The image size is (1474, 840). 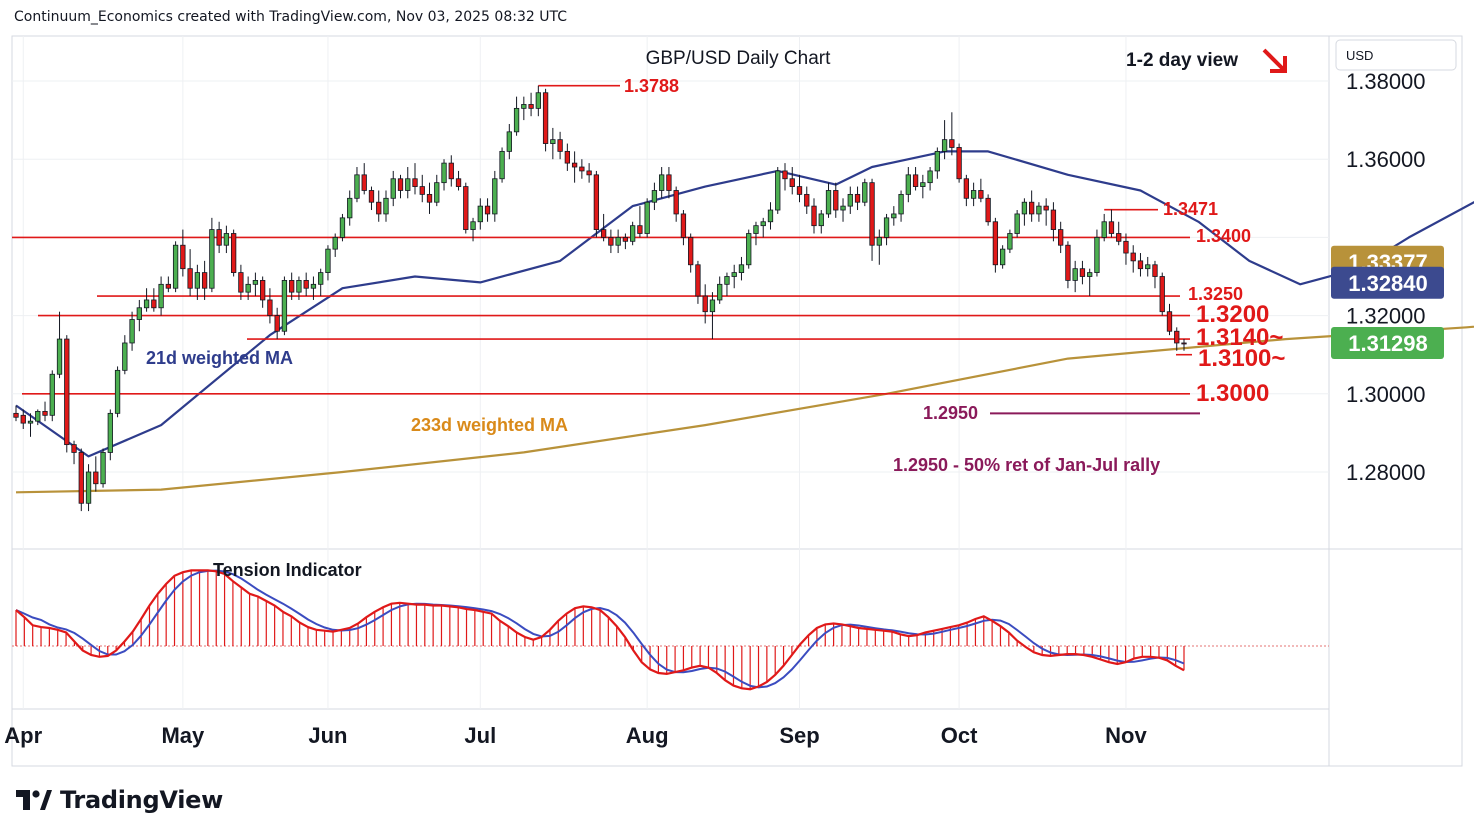 What do you see at coordinates (489, 425) in the screenshot?
I see `ma233-label: 233d weighted MA` at bounding box center [489, 425].